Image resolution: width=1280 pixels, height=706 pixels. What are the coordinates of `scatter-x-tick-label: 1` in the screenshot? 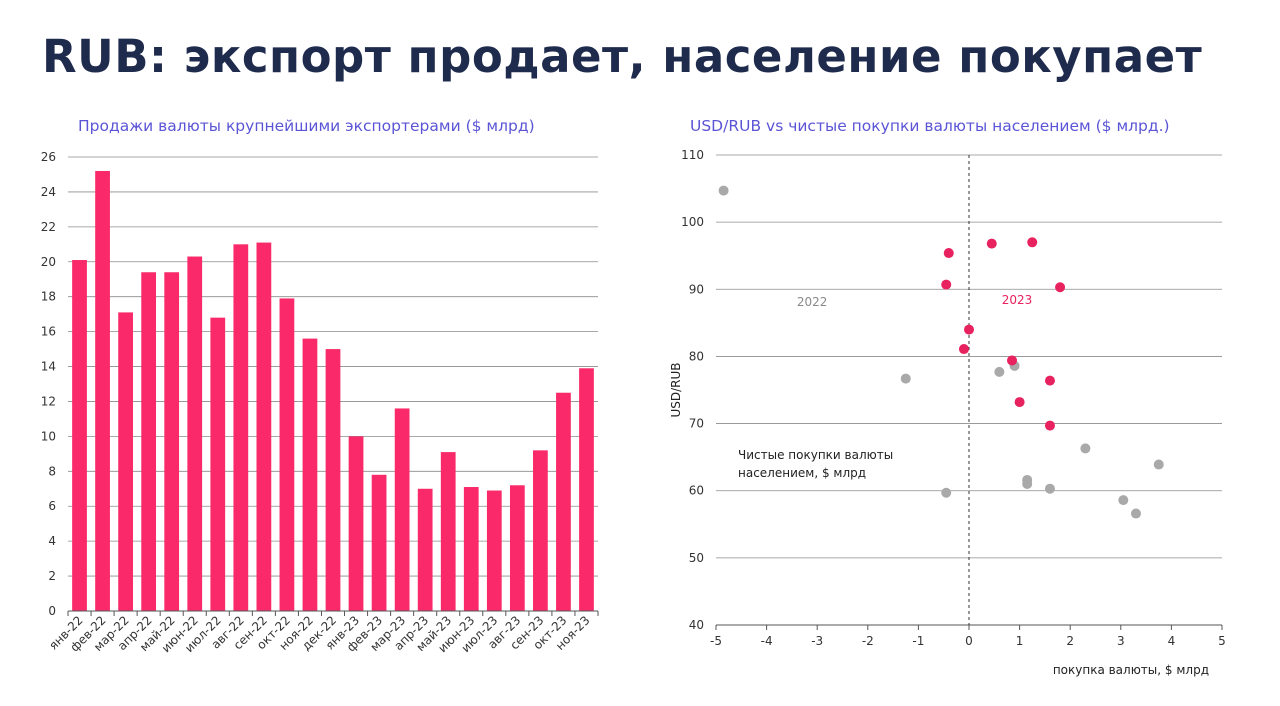 It's located at (1020, 641).